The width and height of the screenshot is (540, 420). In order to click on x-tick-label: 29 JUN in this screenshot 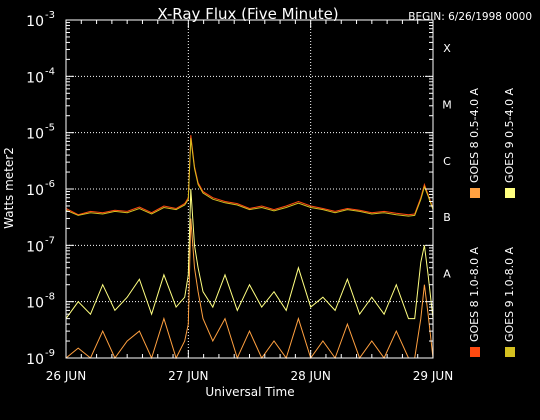, I will do `click(433, 376)`.